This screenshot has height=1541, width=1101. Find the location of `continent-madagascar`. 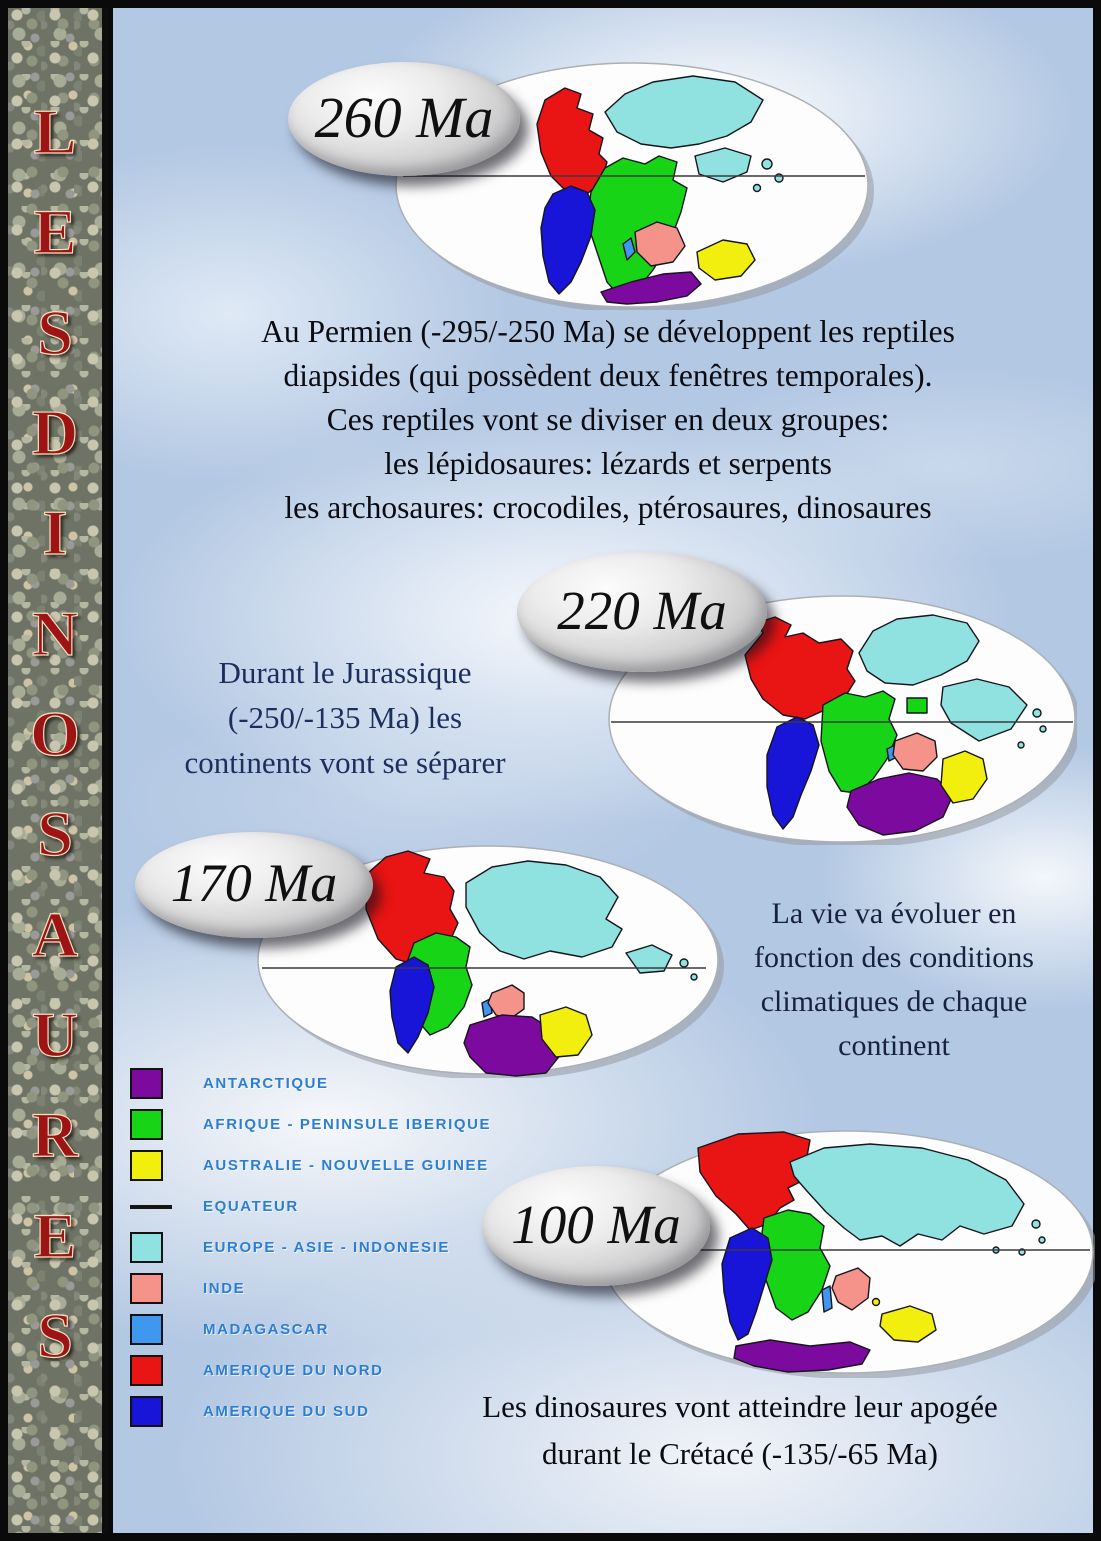

continent-madagascar is located at coordinates (629, 249).